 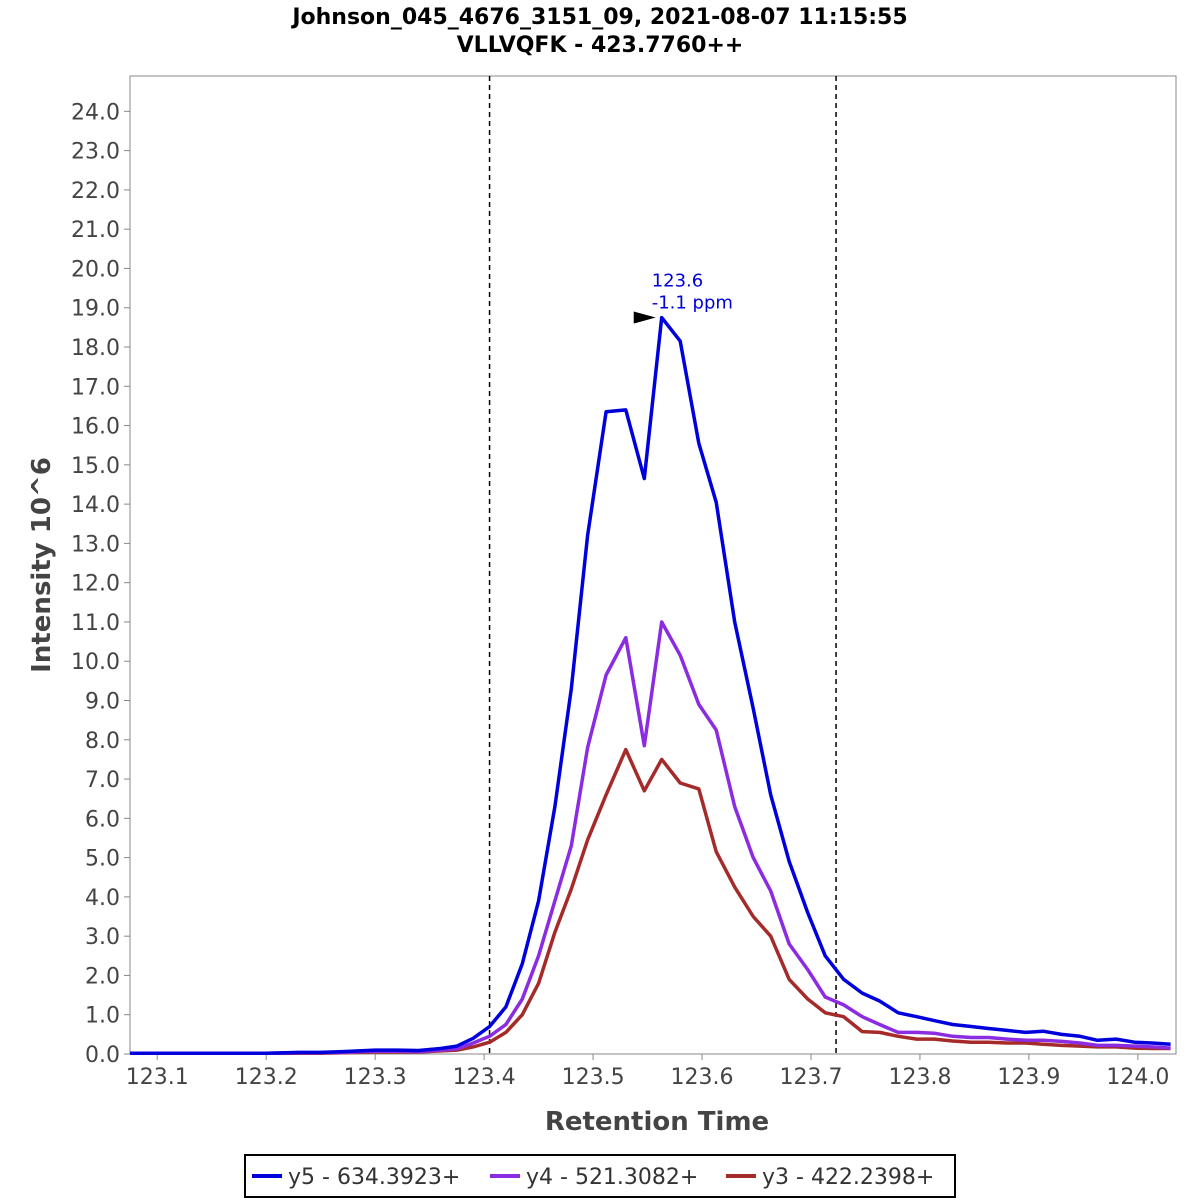 I want to click on y-tick-label: 23.0, so click(x=95, y=152).